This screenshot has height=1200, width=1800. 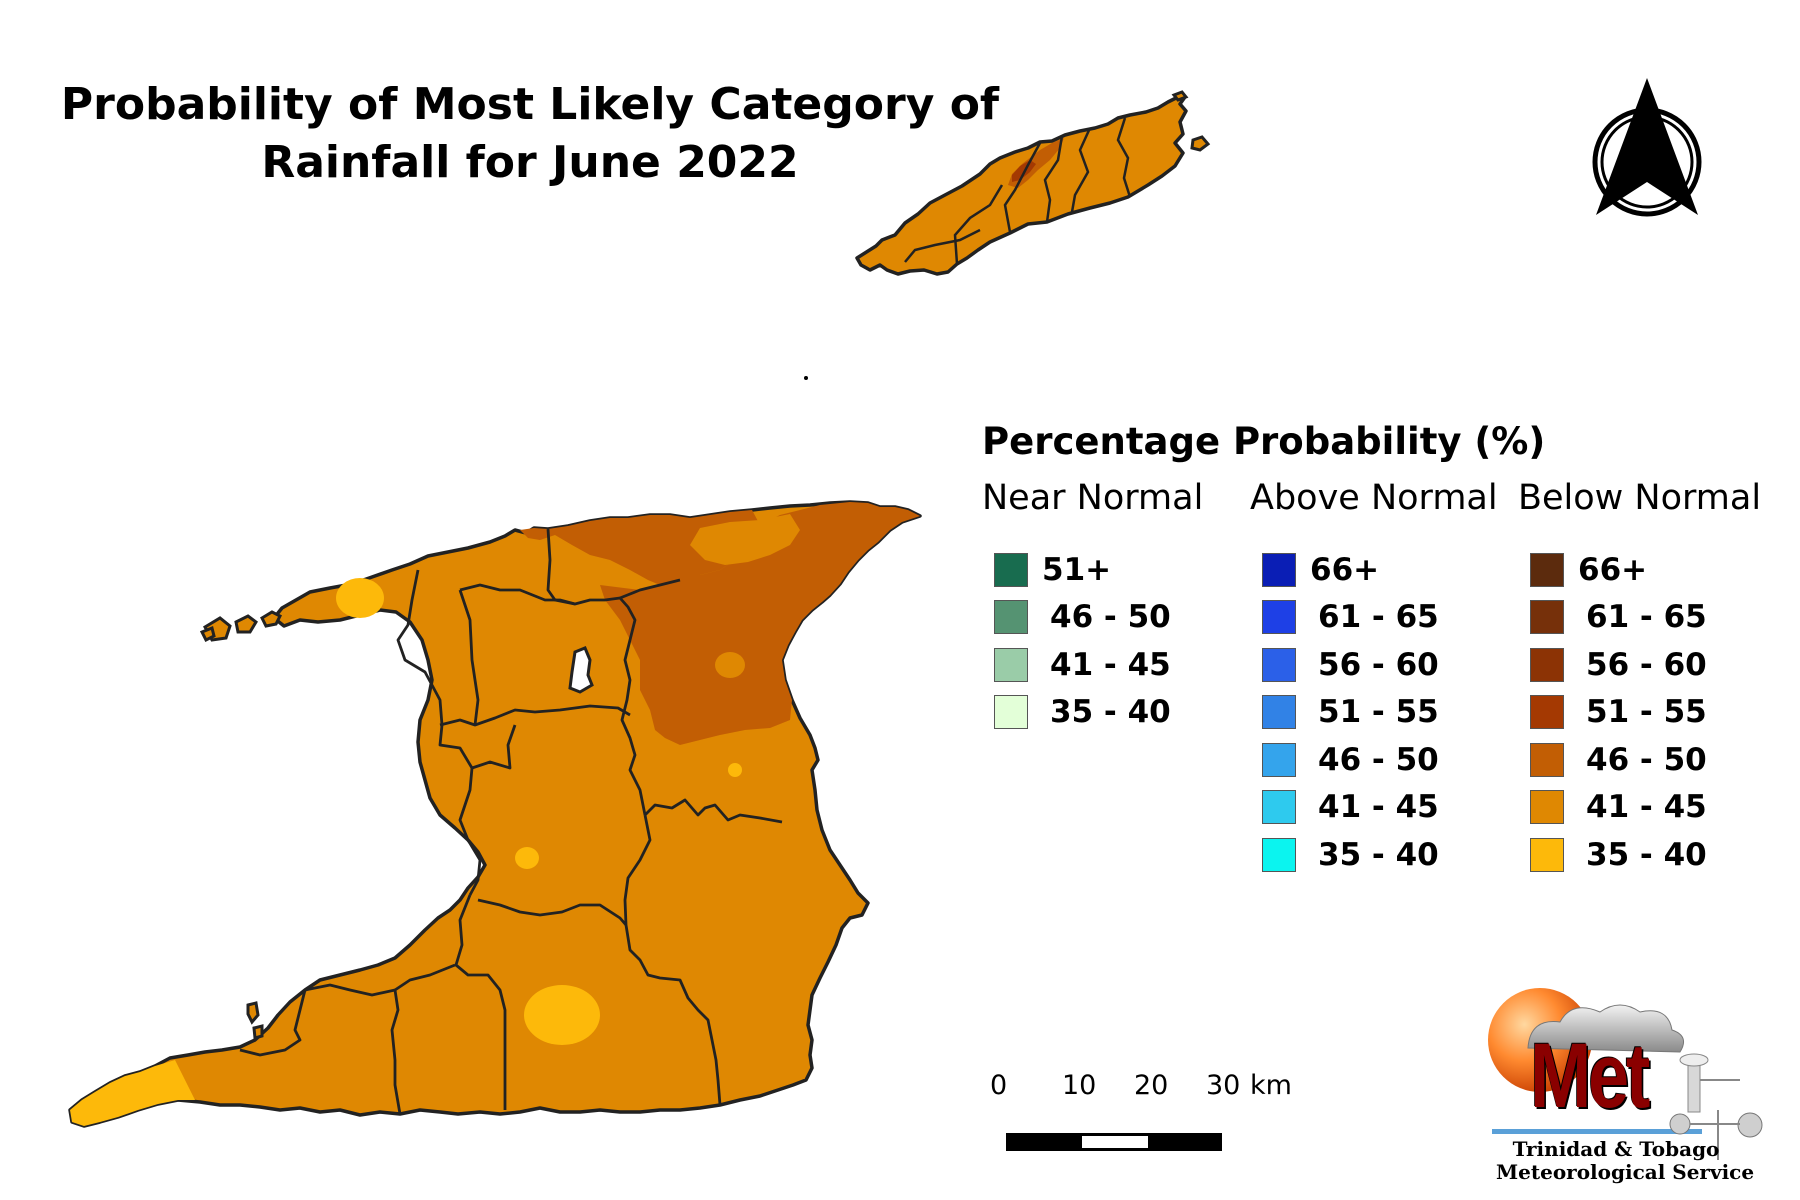 What do you see at coordinates (253, 1013) in the screenshot?
I see `west-coast-islet` at bounding box center [253, 1013].